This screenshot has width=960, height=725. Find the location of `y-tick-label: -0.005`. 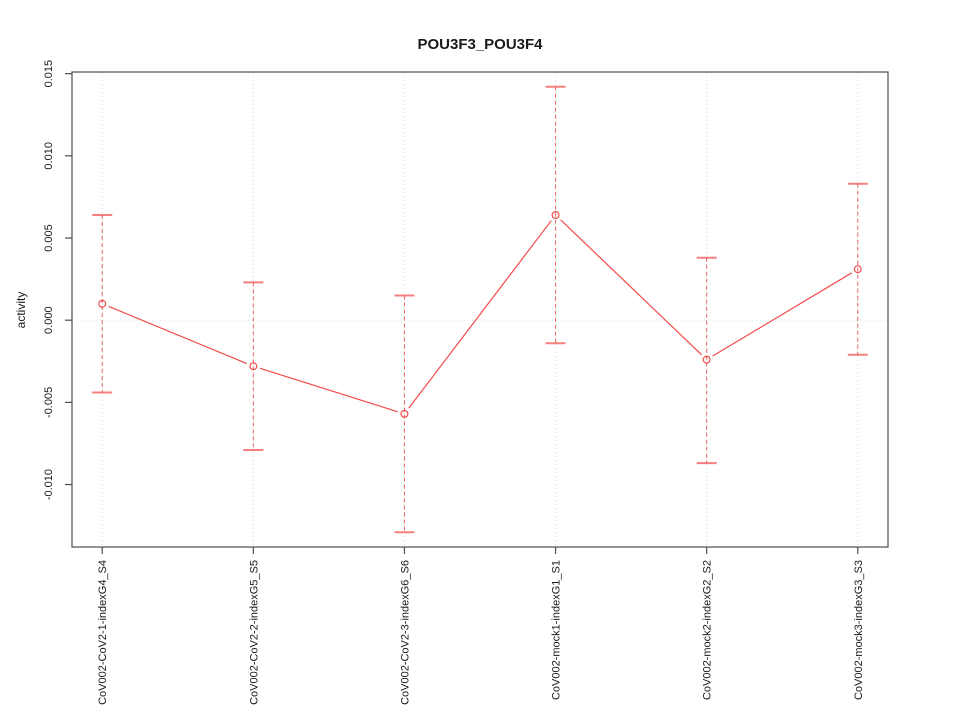

y-tick-label: -0.005 is located at coordinates (49, 402).